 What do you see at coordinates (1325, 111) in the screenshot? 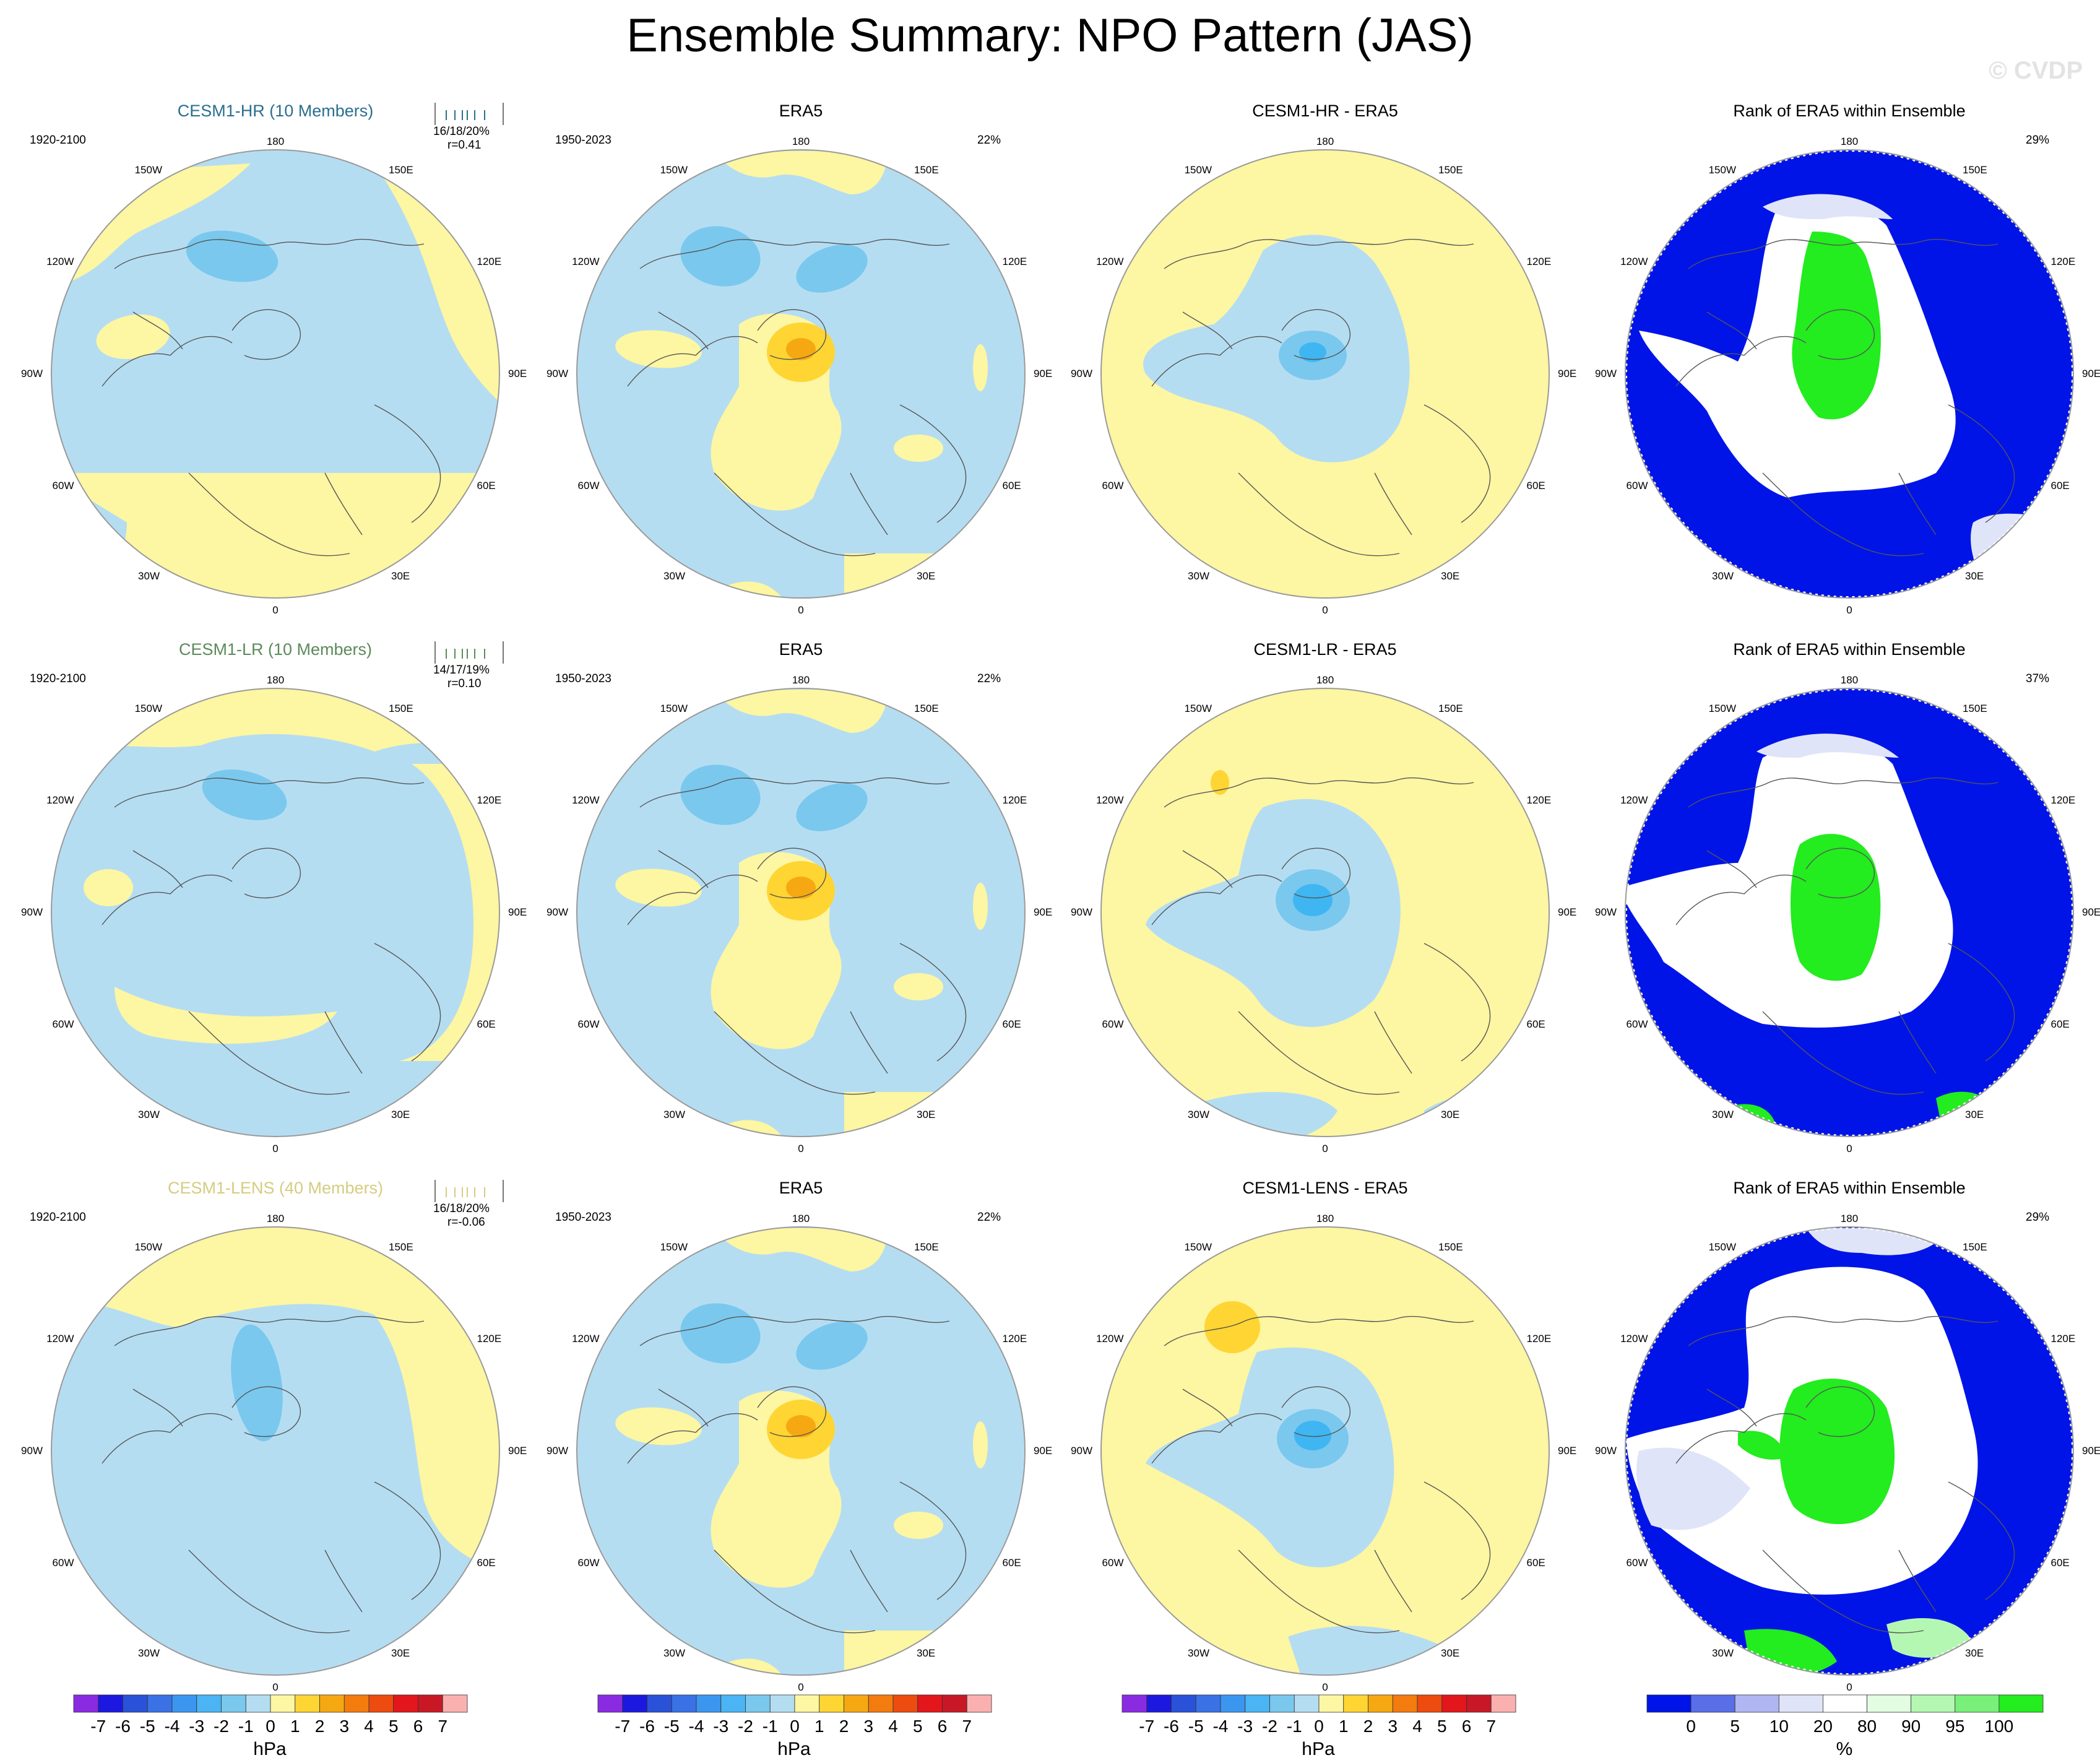
I see `diff-panel-title: CESM1-HR - ERA5` at bounding box center [1325, 111].